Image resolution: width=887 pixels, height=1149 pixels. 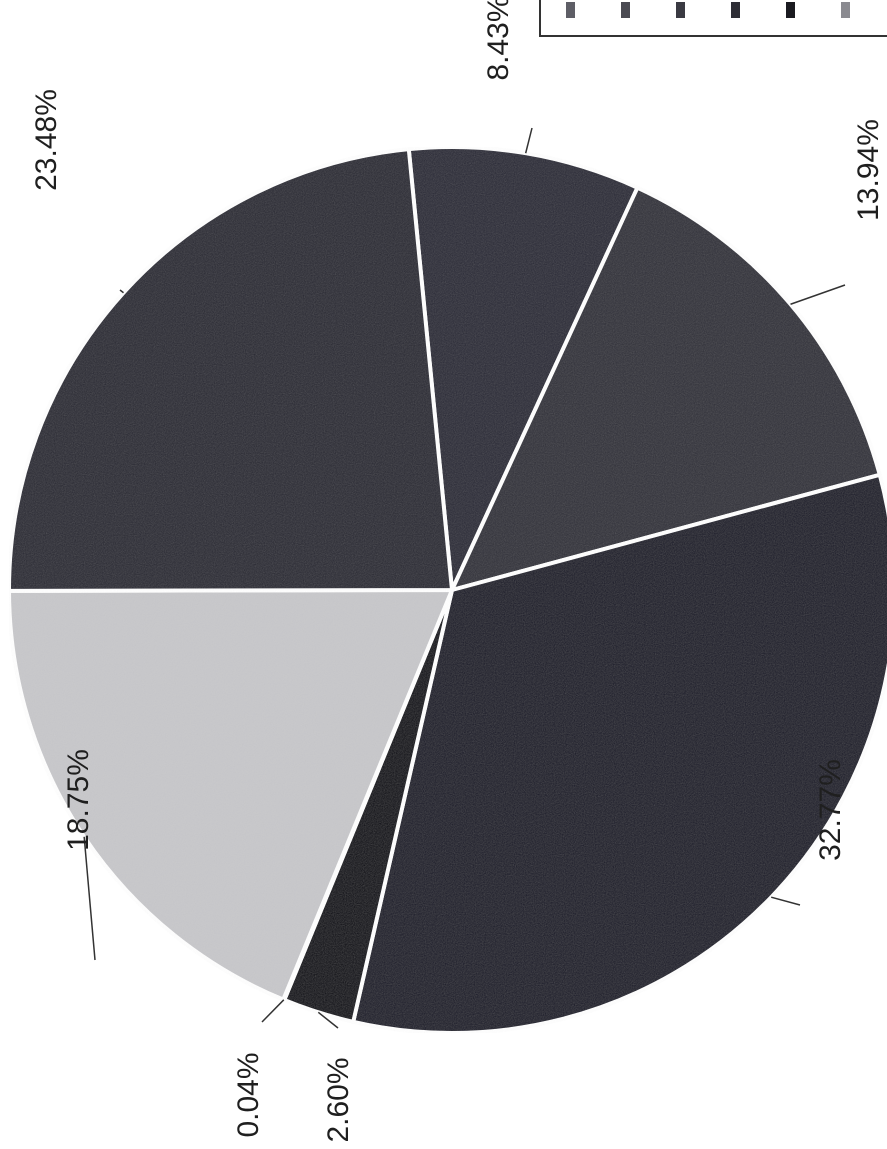 I want to click on slice-label-6: 23.48%, so click(x=46, y=140).